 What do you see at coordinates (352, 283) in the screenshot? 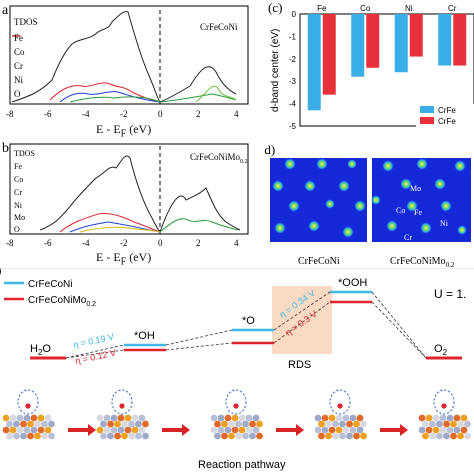
I see `state-ooh: *OOH` at bounding box center [352, 283].